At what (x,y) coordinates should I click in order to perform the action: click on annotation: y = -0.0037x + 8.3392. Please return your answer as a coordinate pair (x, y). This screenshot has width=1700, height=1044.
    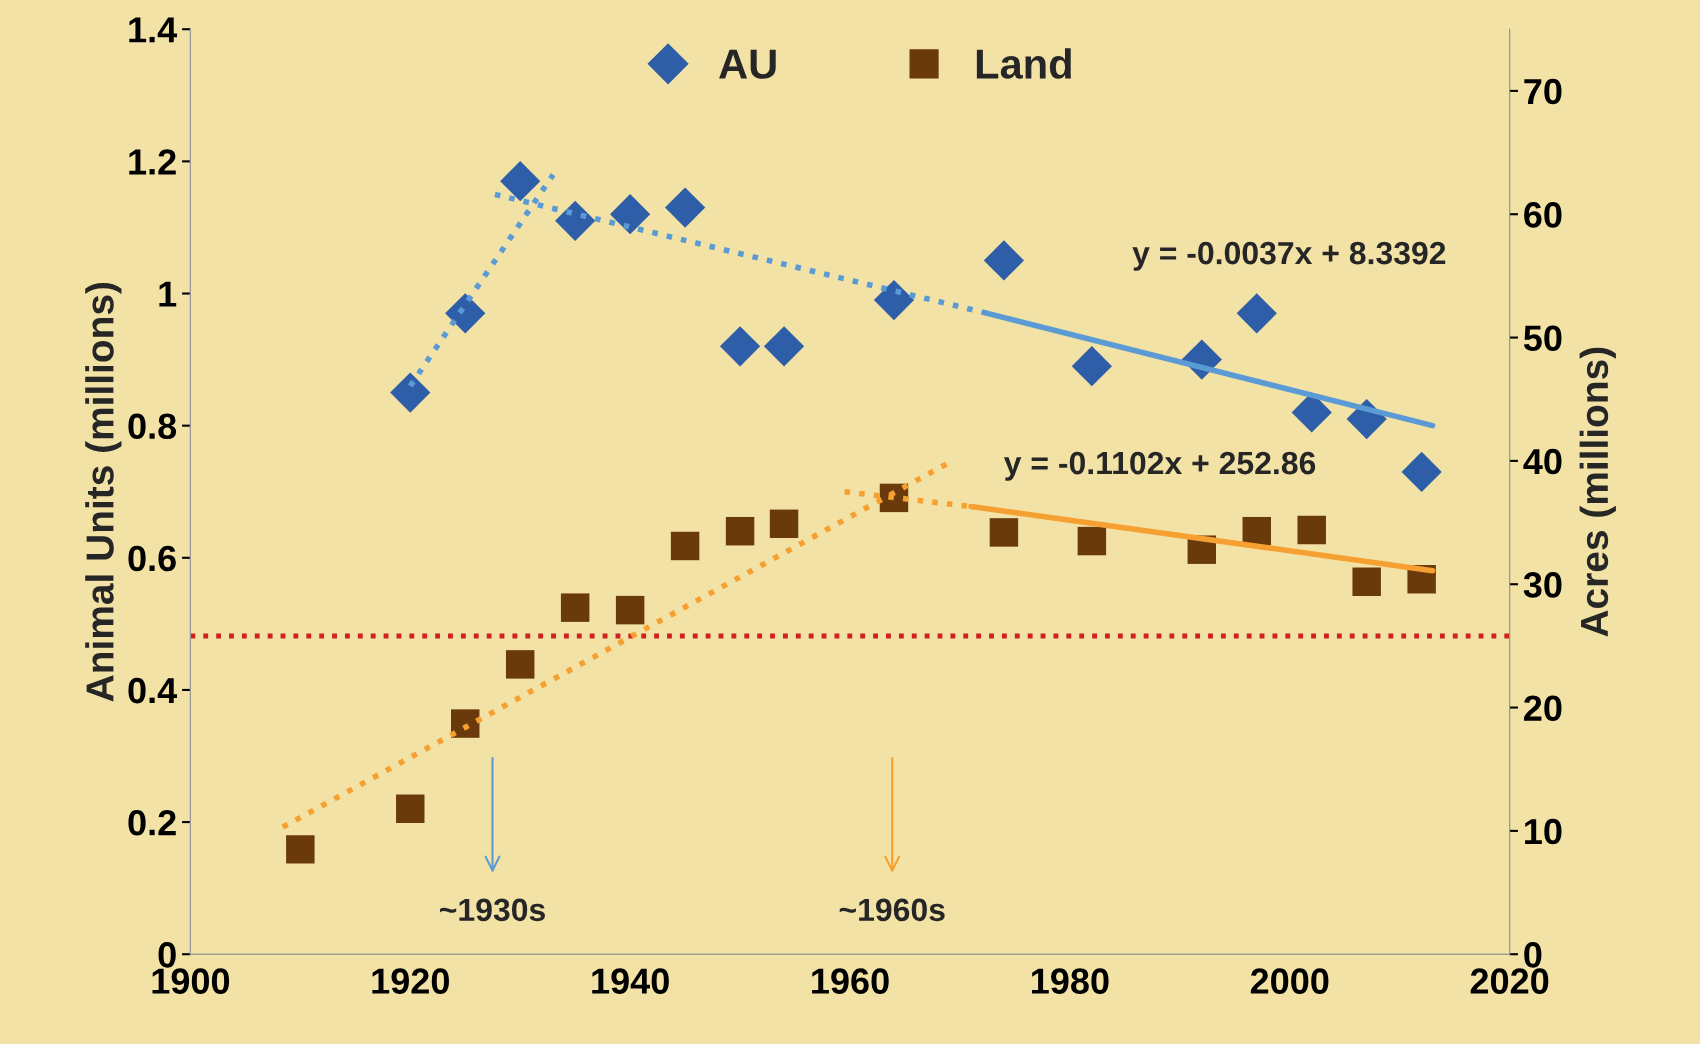
    Looking at the image, I should click on (1289, 256).